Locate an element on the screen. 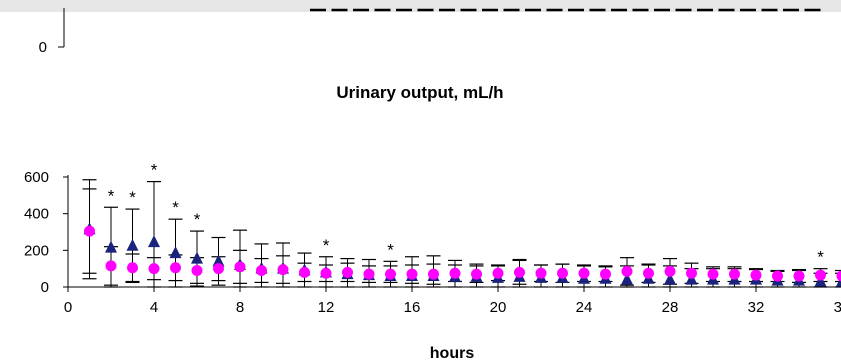  x-ticks: 0 4 8 12 16 20 24 28 32 36 is located at coordinates (452, 301).